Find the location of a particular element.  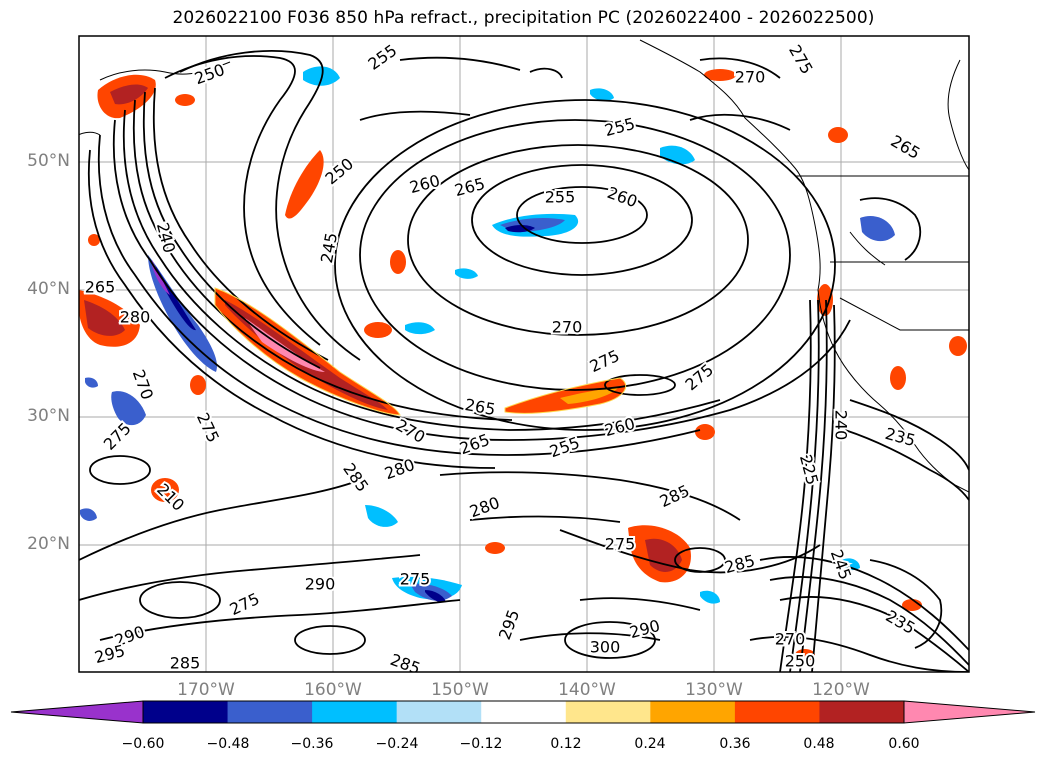

lon-label-150w: 150°W is located at coordinates (460, 690).